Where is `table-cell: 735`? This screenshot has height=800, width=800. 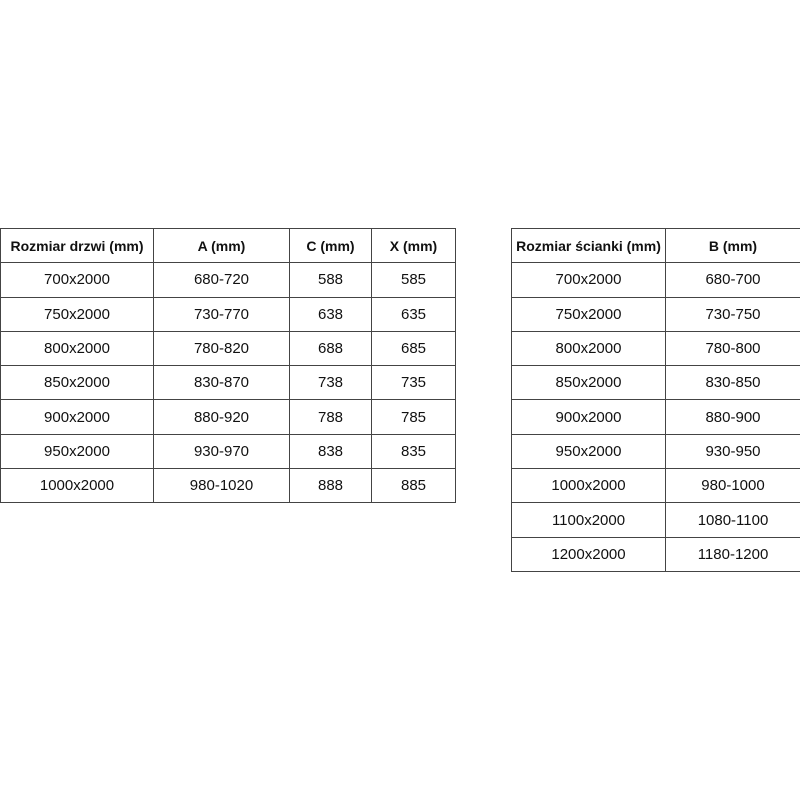 table-cell: 735 is located at coordinates (413, 383).